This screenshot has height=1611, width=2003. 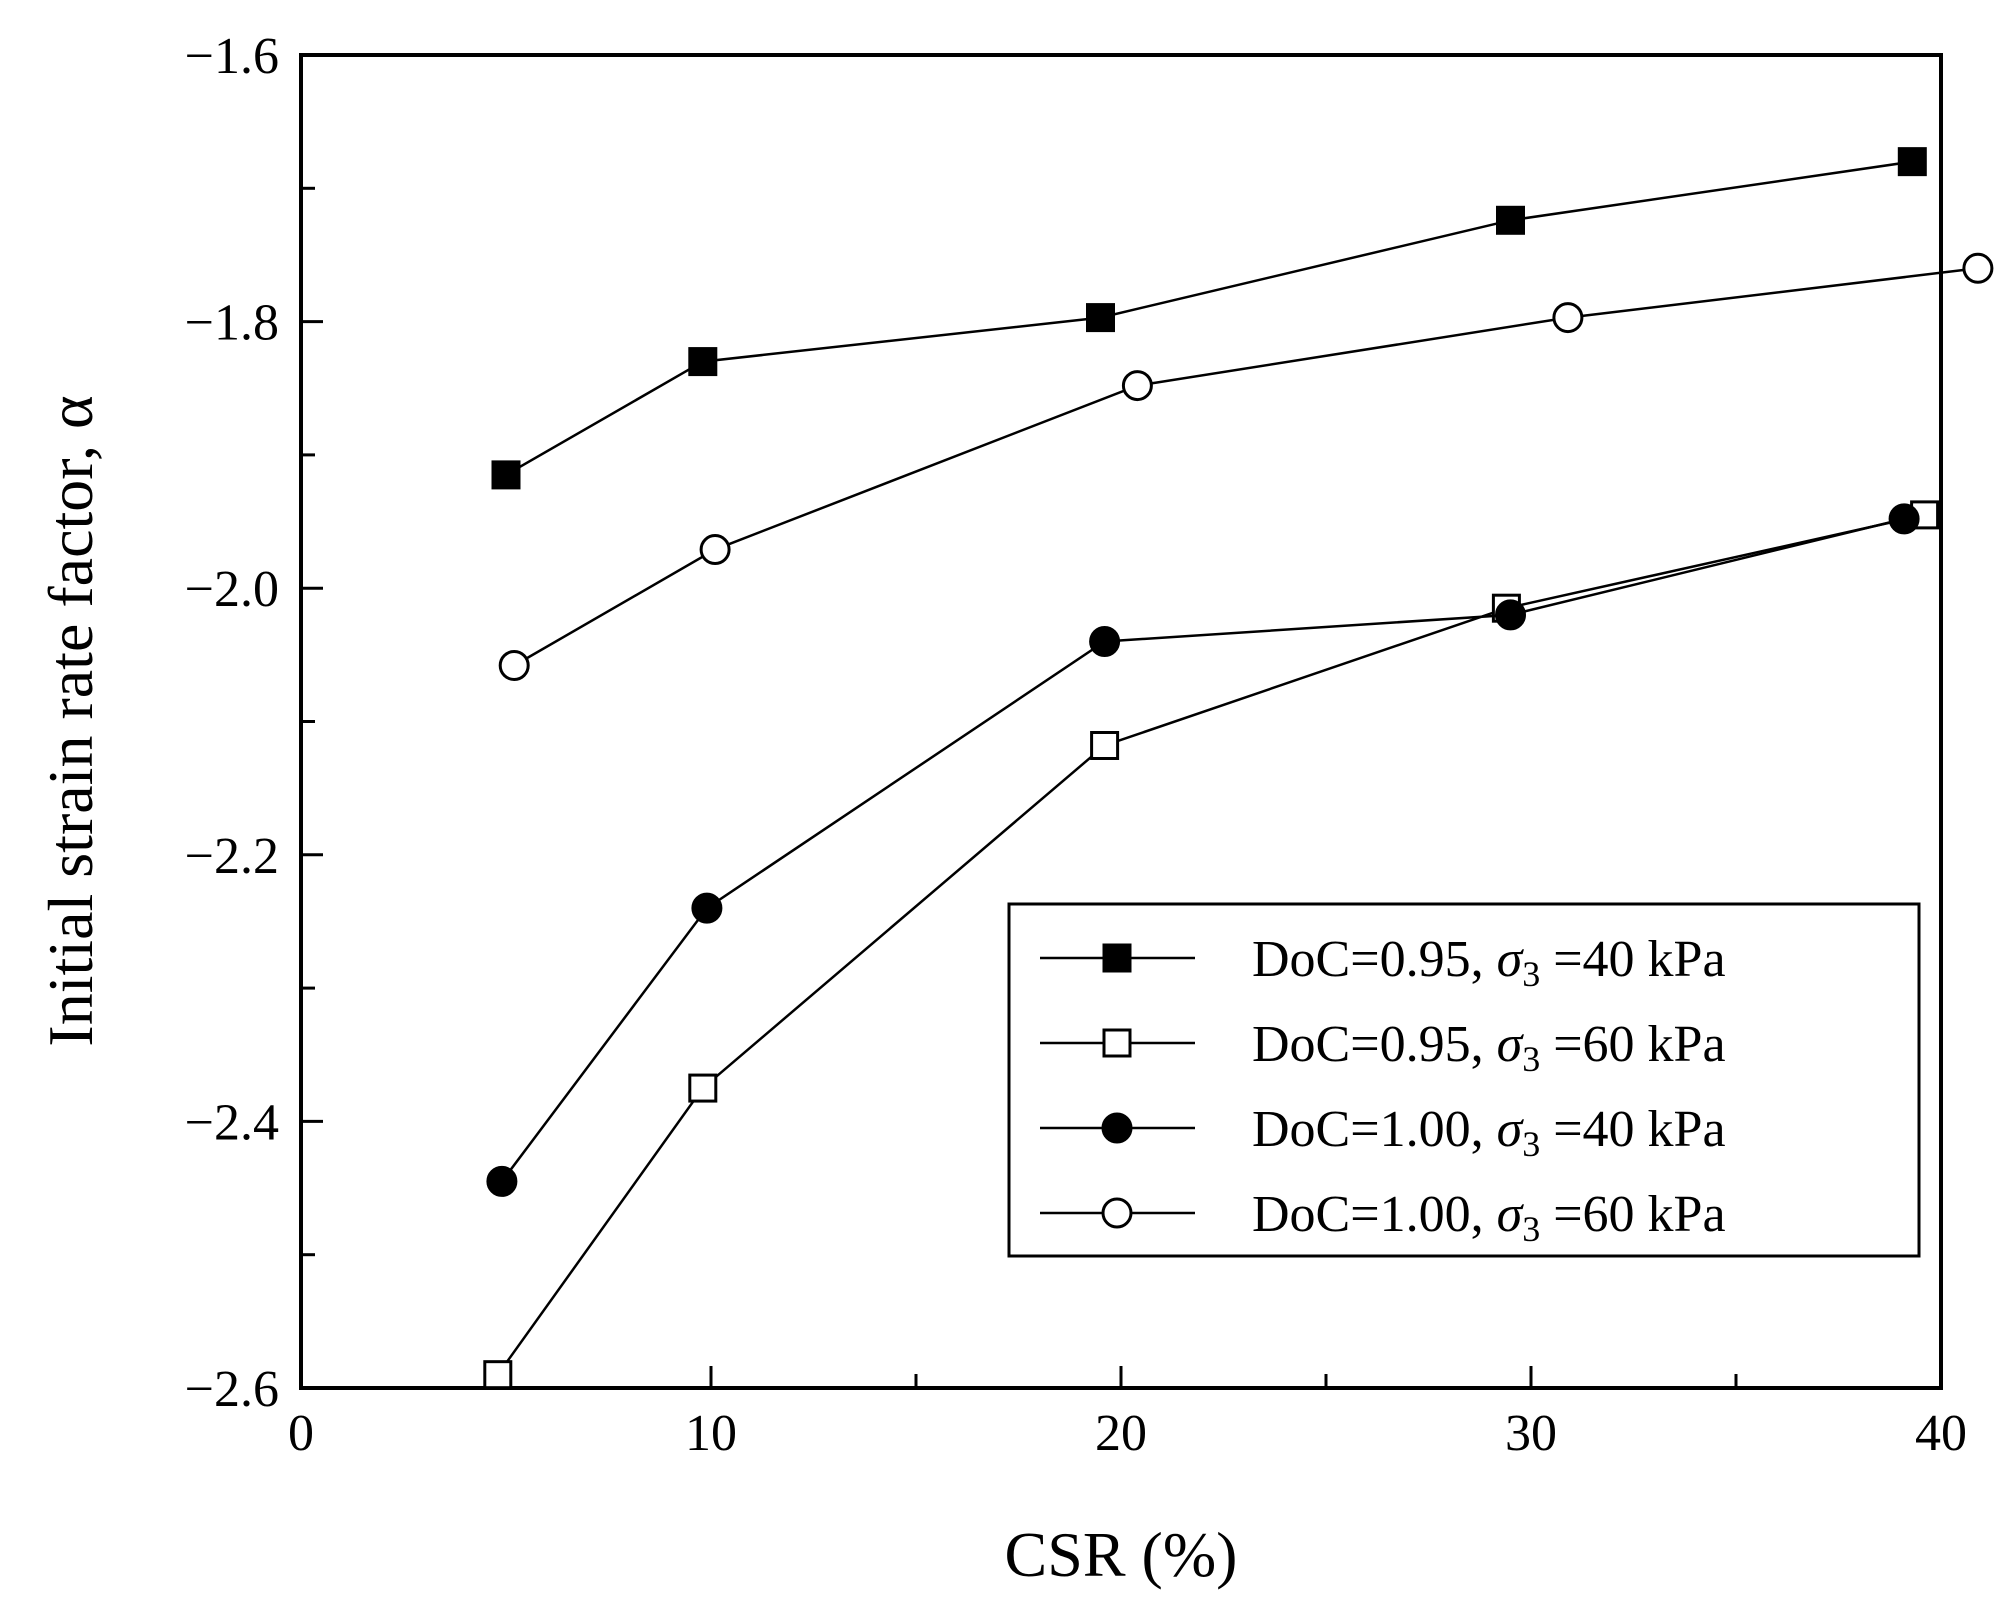 I want to click on x-tick-label: 0, so click(x=301, y=1433).